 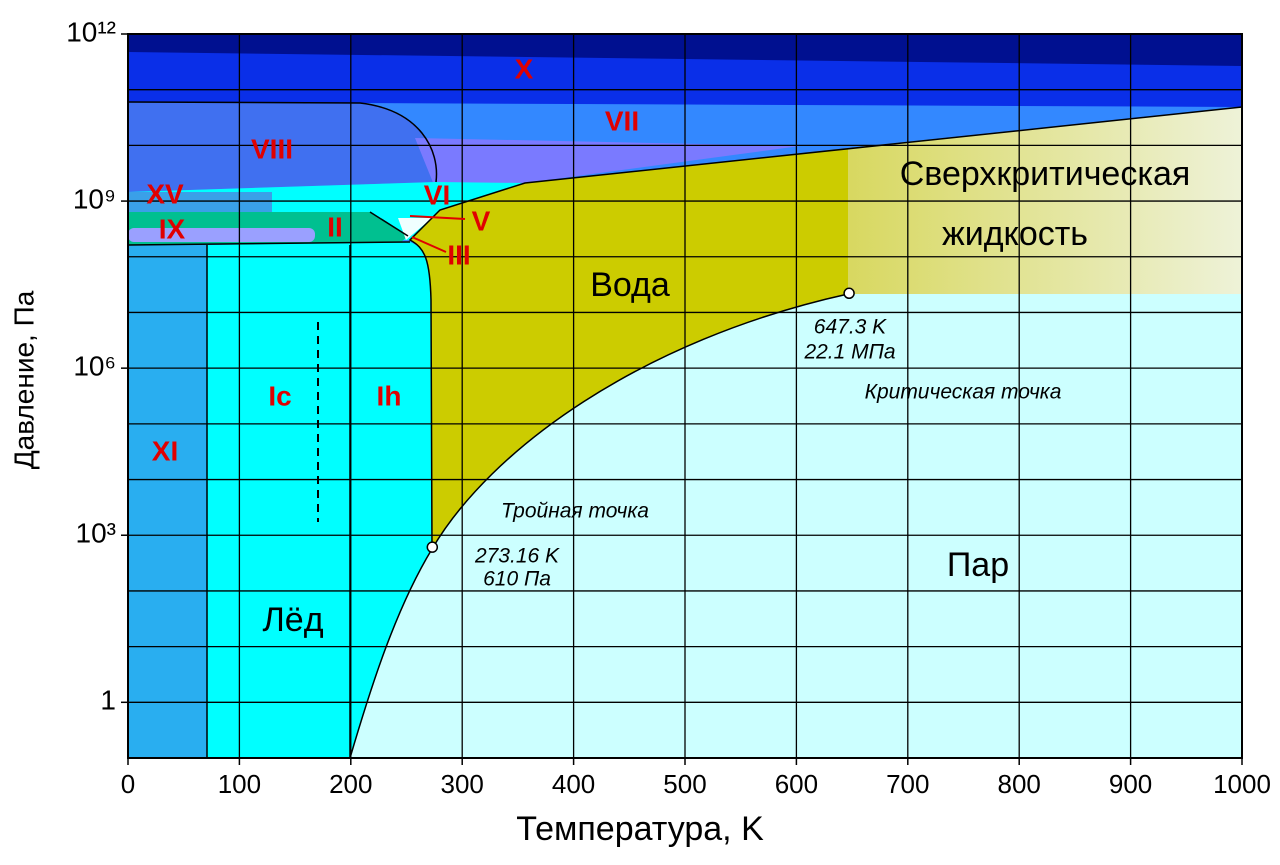 What do you see at coordinates (622, 120) in the screenshot?
I see `region-label: VII` at bounding box center [622, 120].